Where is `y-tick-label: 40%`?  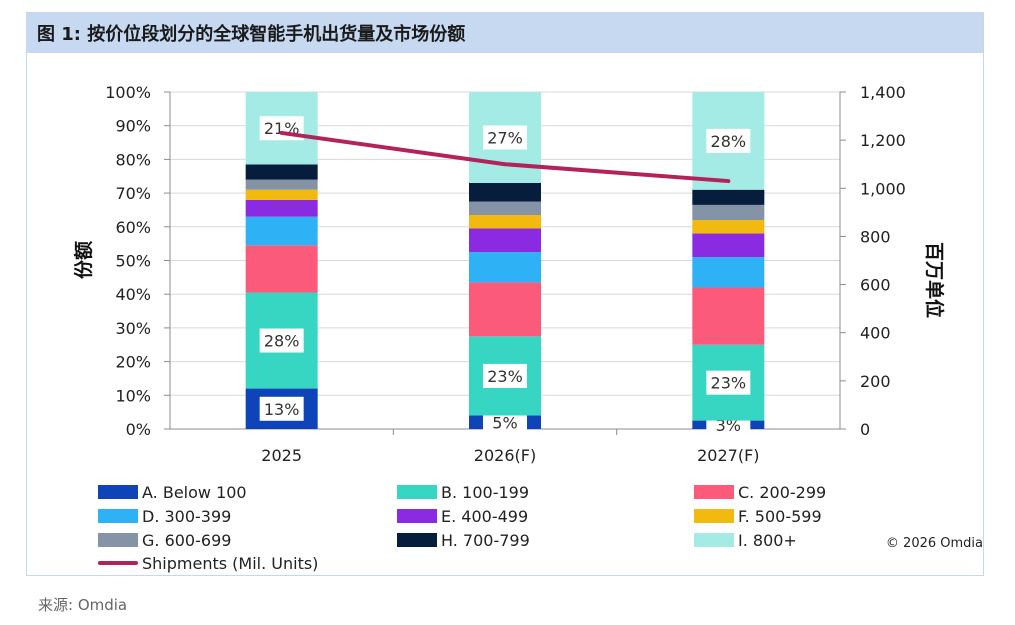
y-tick-label: 40% is located at coordinates (133, 294).